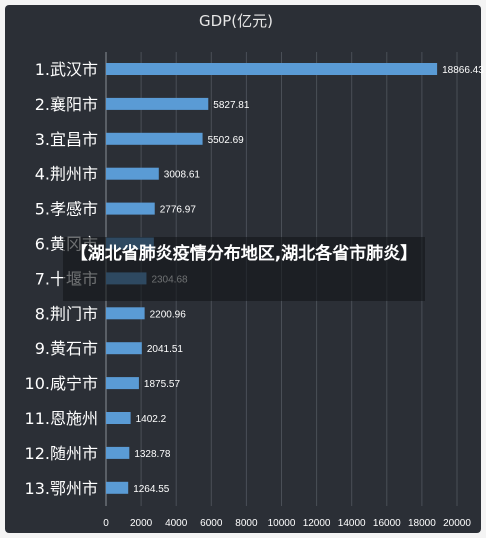 This screenshot has height=538, width=486. What do you see at coordinates (162, 384) in the screenshot?
I see `value-label: 1875.57` at bounding box center [162, 384].